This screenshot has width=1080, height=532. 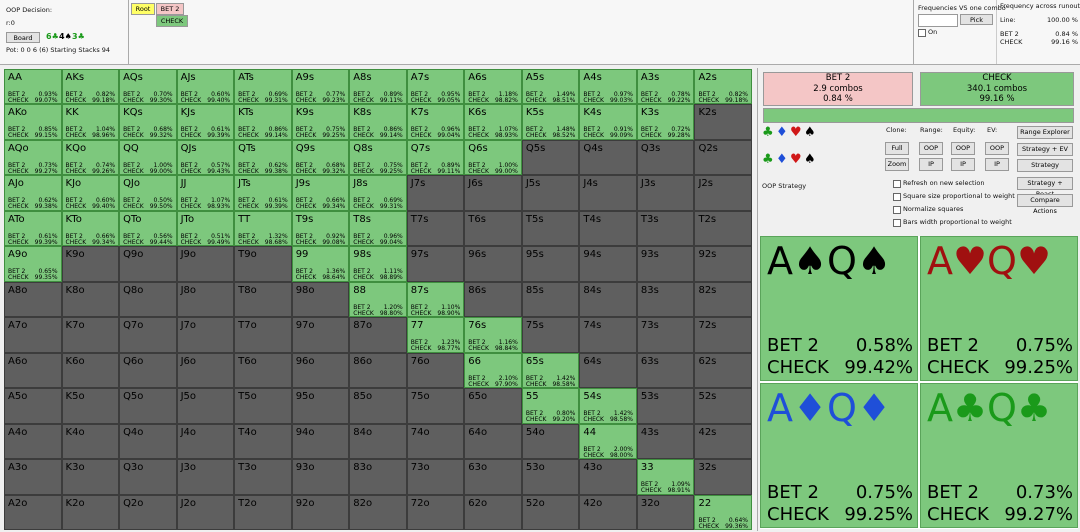 I want to click on hand-cell: 96s, so click(x=493, y=264).